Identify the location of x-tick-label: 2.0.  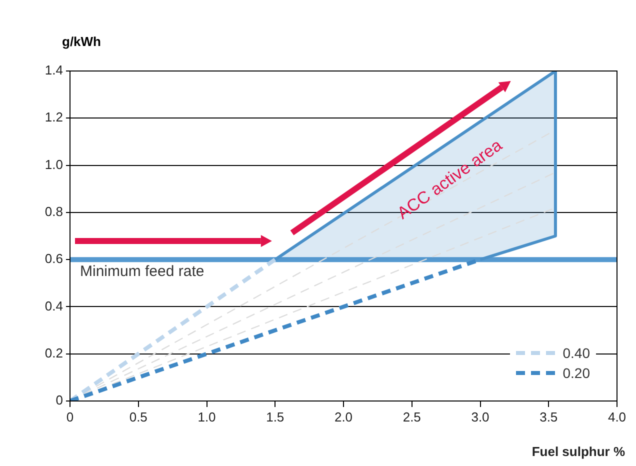
(343, 416).